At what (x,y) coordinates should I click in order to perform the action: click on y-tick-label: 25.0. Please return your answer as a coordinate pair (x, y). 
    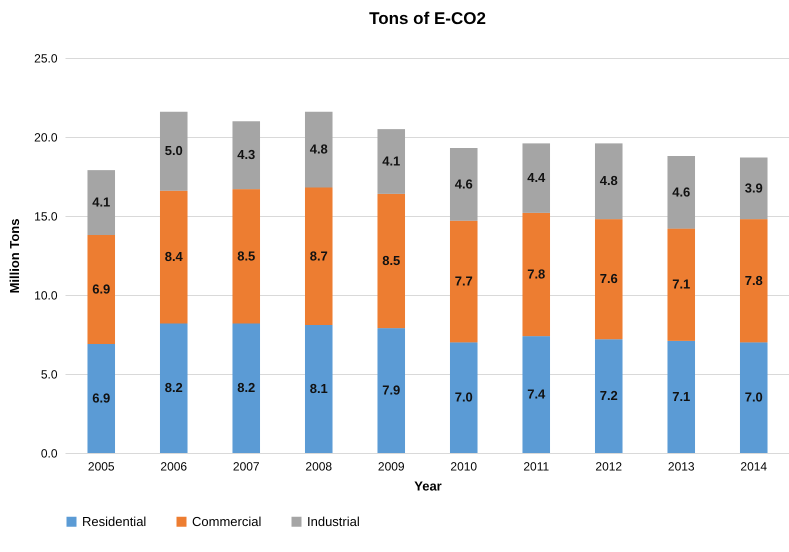
    Looking at the image, I should click on (46, 59).